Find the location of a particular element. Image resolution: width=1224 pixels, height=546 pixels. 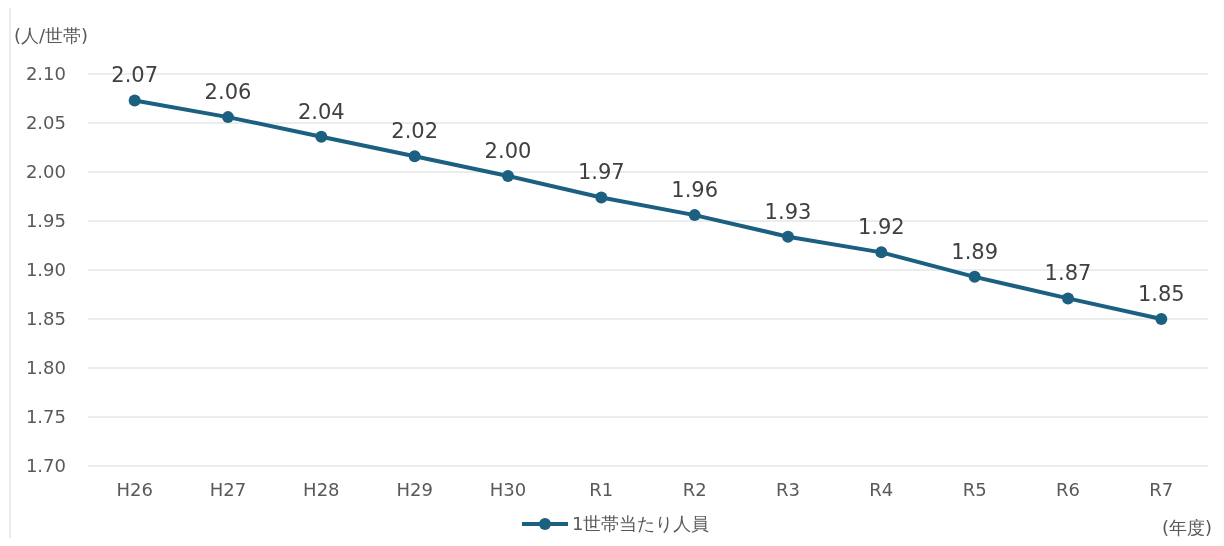

data-label: 2.07 is located at coordinates (135, 75).